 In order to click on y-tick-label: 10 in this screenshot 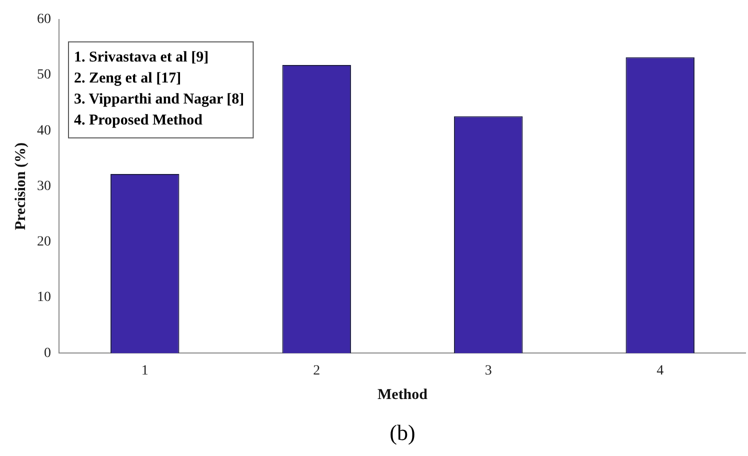, I will do `click(44, 298)`.